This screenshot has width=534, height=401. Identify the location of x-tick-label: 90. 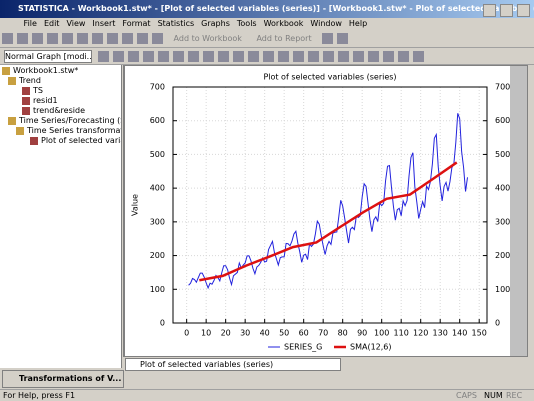
(362, 333).